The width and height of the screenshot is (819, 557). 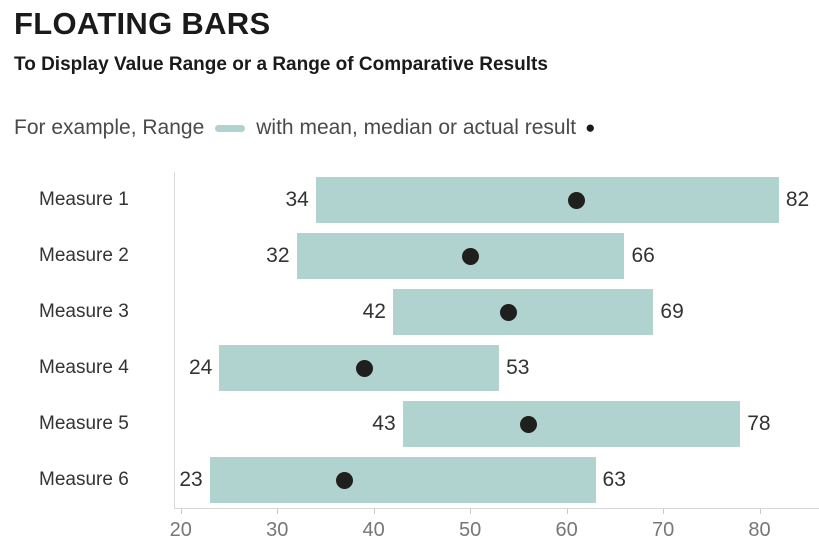 I want to click on chart-row: Measure 4 24 53, so click(x=416, y=368).